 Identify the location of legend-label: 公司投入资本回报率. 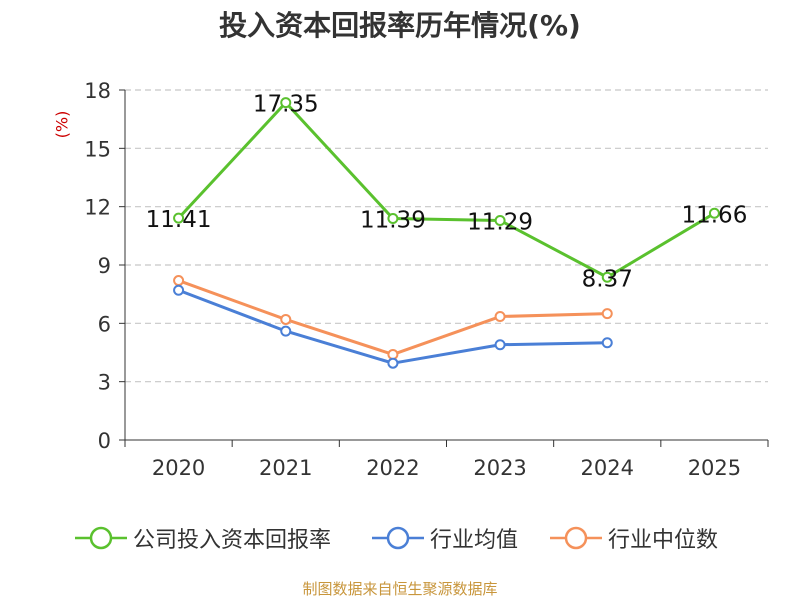
(232, 540).